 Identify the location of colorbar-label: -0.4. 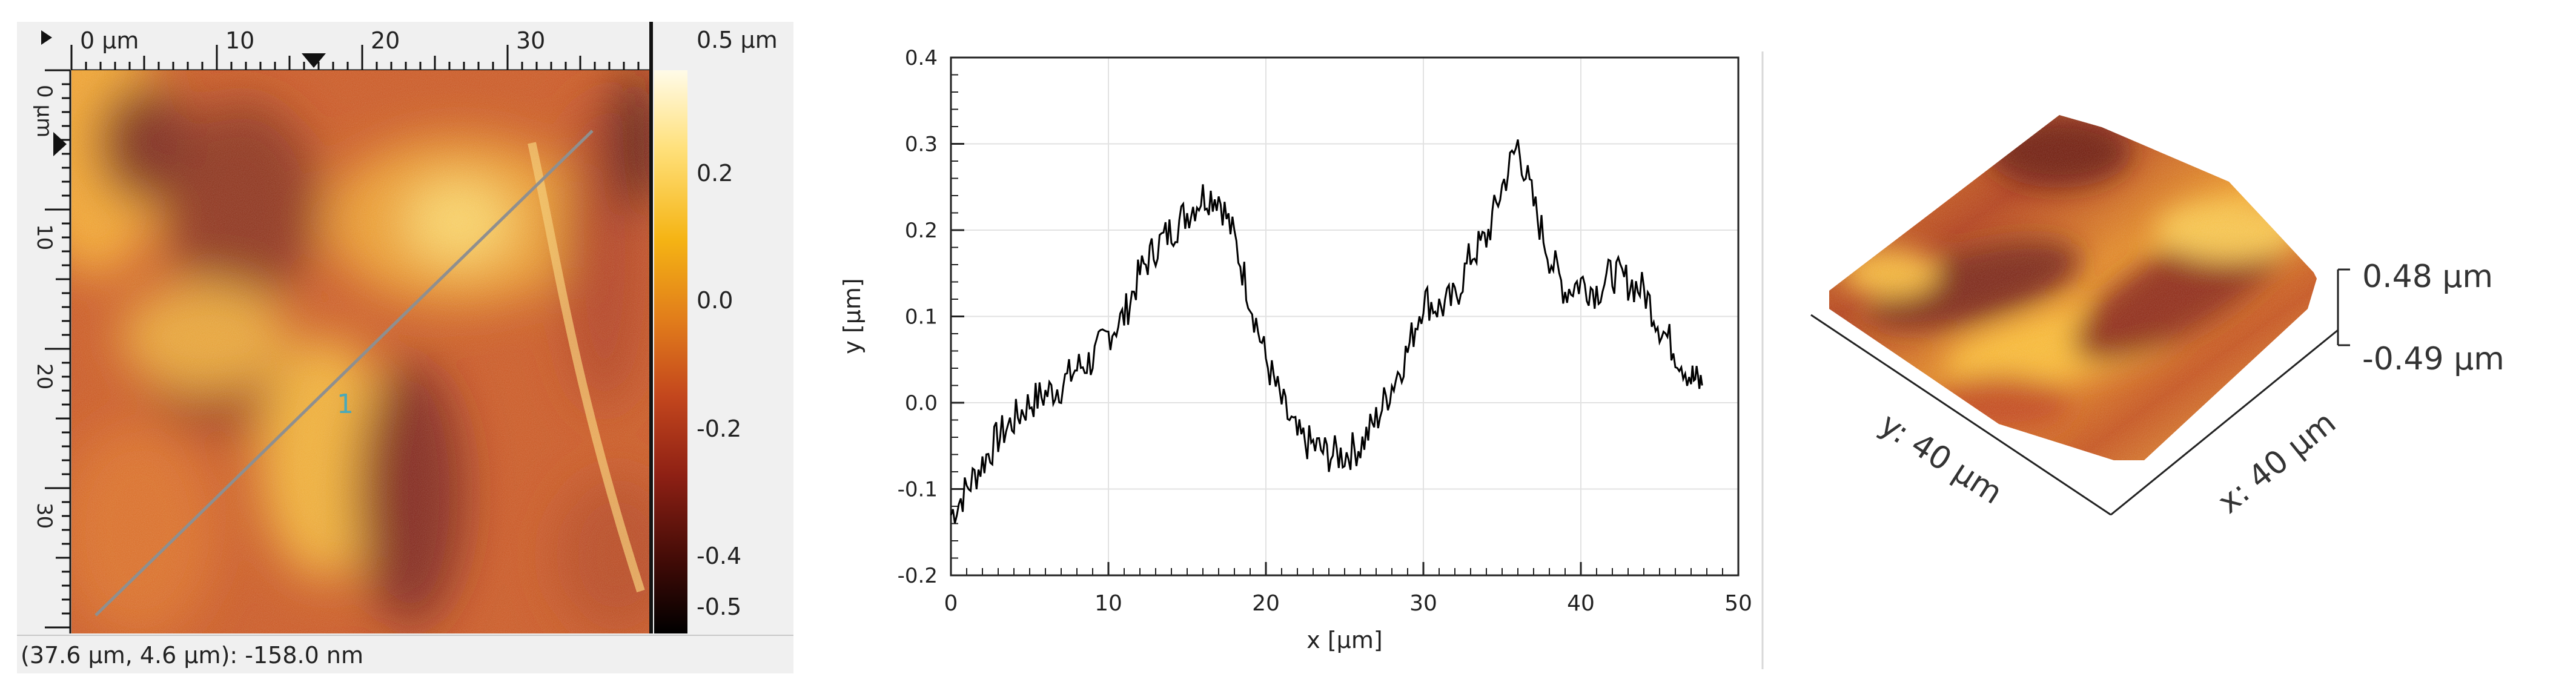
(719, 556).